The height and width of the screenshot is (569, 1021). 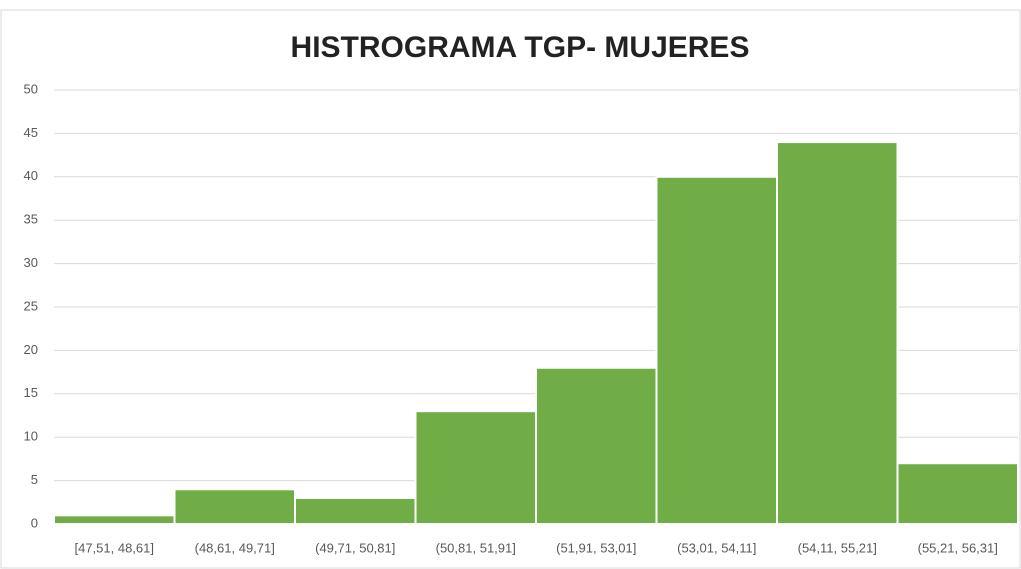 What do you see at coordinates (31, 436) in the screenshot?
I see `y-tick-label: 10` at bounding box center [31, 436].